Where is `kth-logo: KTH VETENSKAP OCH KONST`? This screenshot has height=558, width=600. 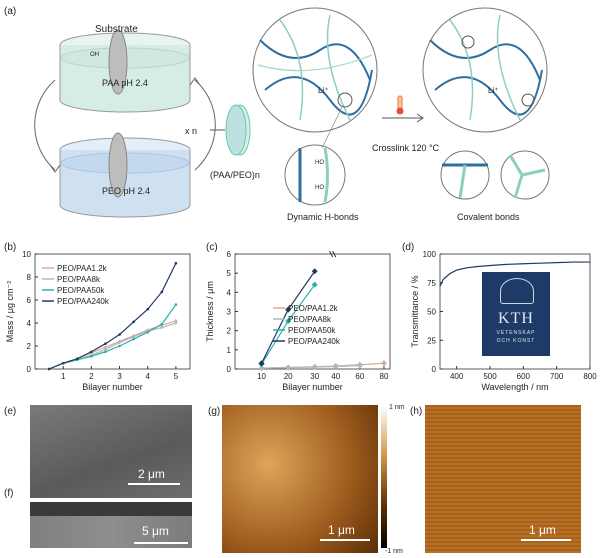
kth-logo: KTH VETENSKAP OCH KONST is located at coordinates (516, 314).